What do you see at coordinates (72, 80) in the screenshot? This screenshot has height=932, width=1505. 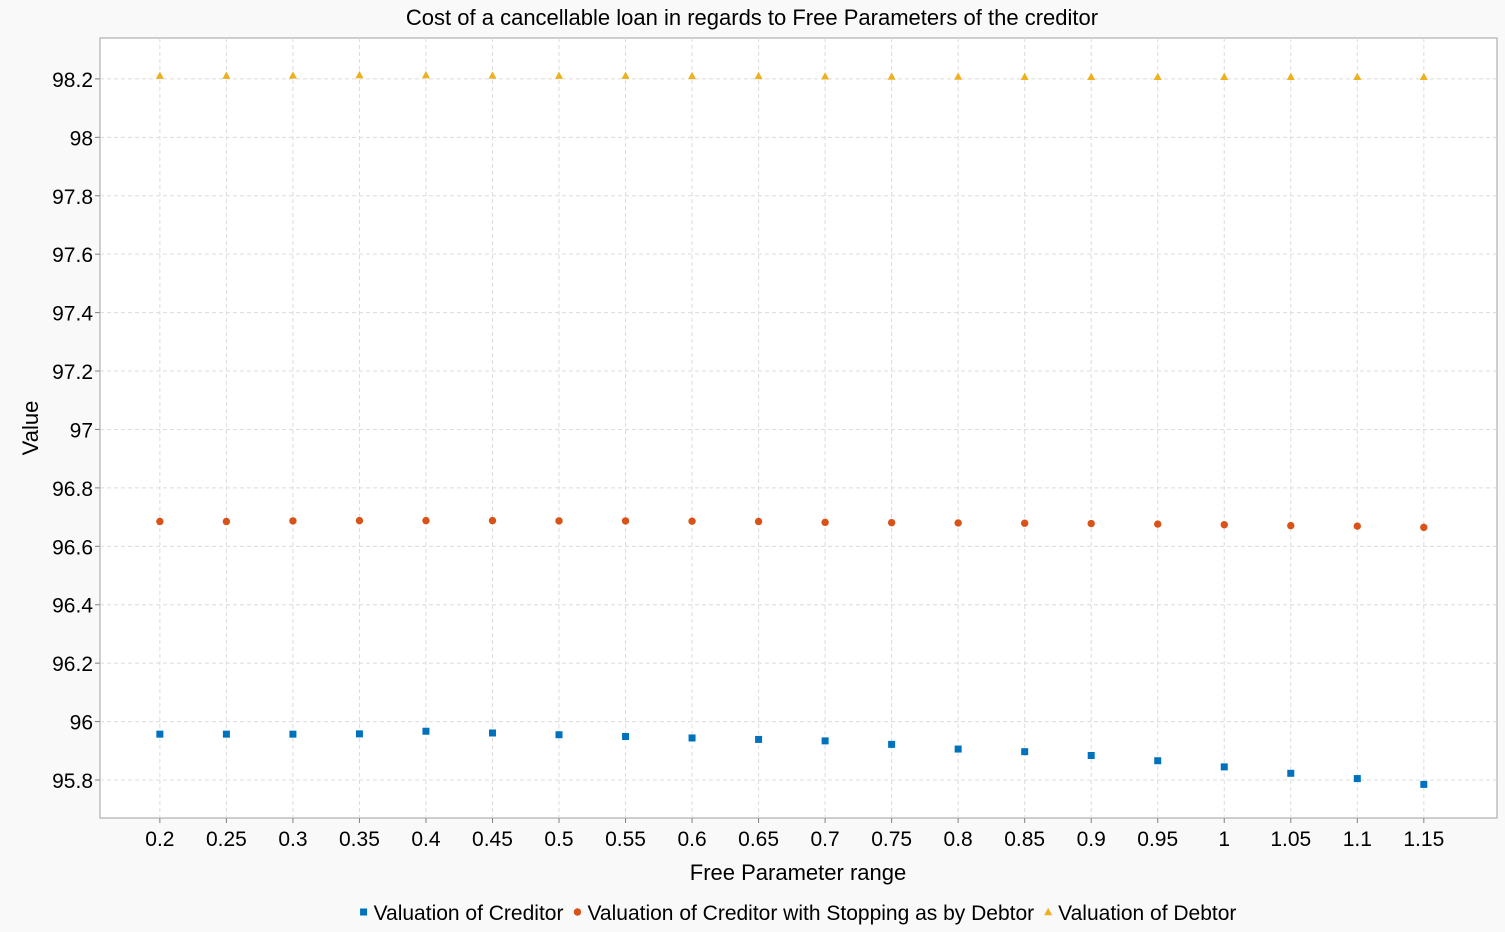 I see `y-tick-label: 98.2` at bounding box center [72, 80].